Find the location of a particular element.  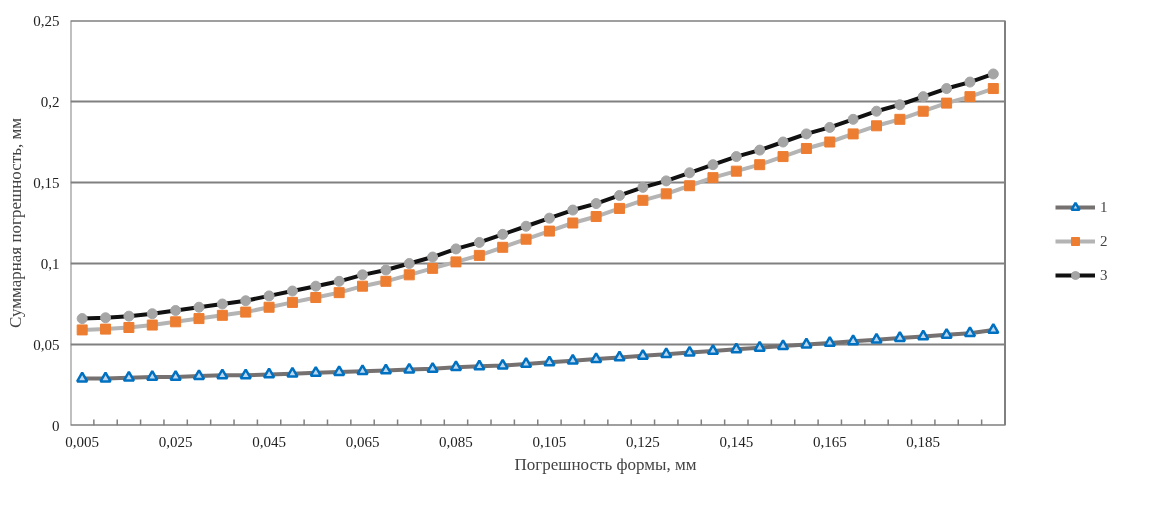

x-tick-label: 0,005 is located at coordinates (82, 441).